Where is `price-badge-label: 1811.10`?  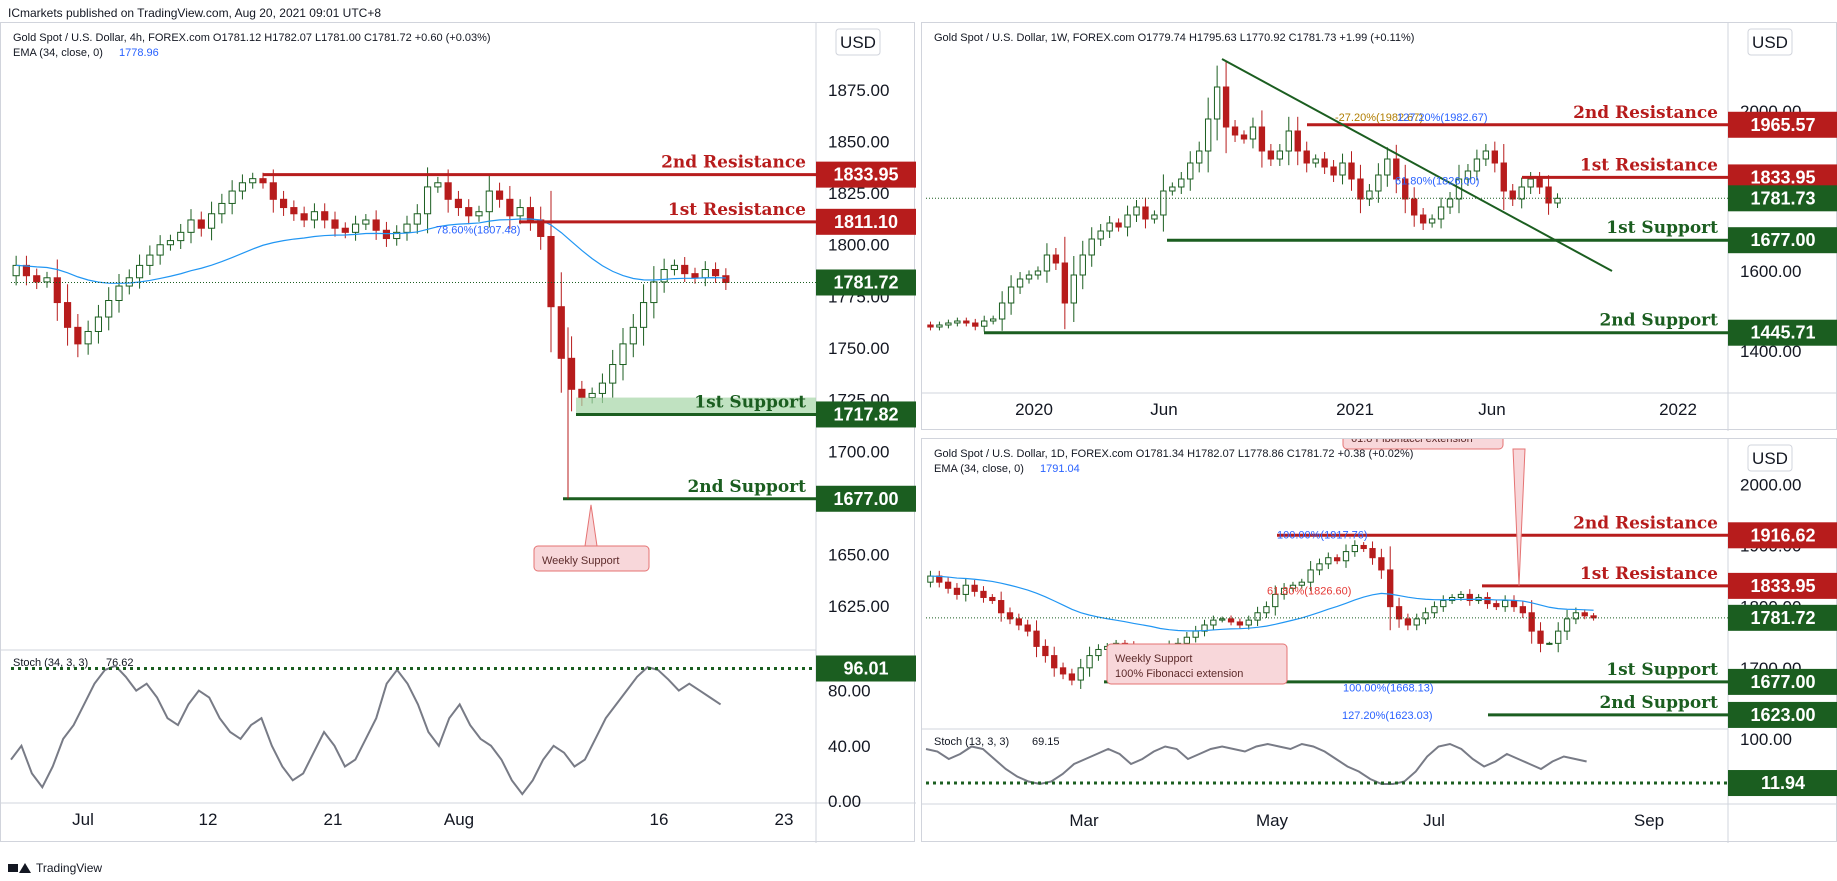
price-badge-label: 1811.10 is located at coordinates (866, 222).